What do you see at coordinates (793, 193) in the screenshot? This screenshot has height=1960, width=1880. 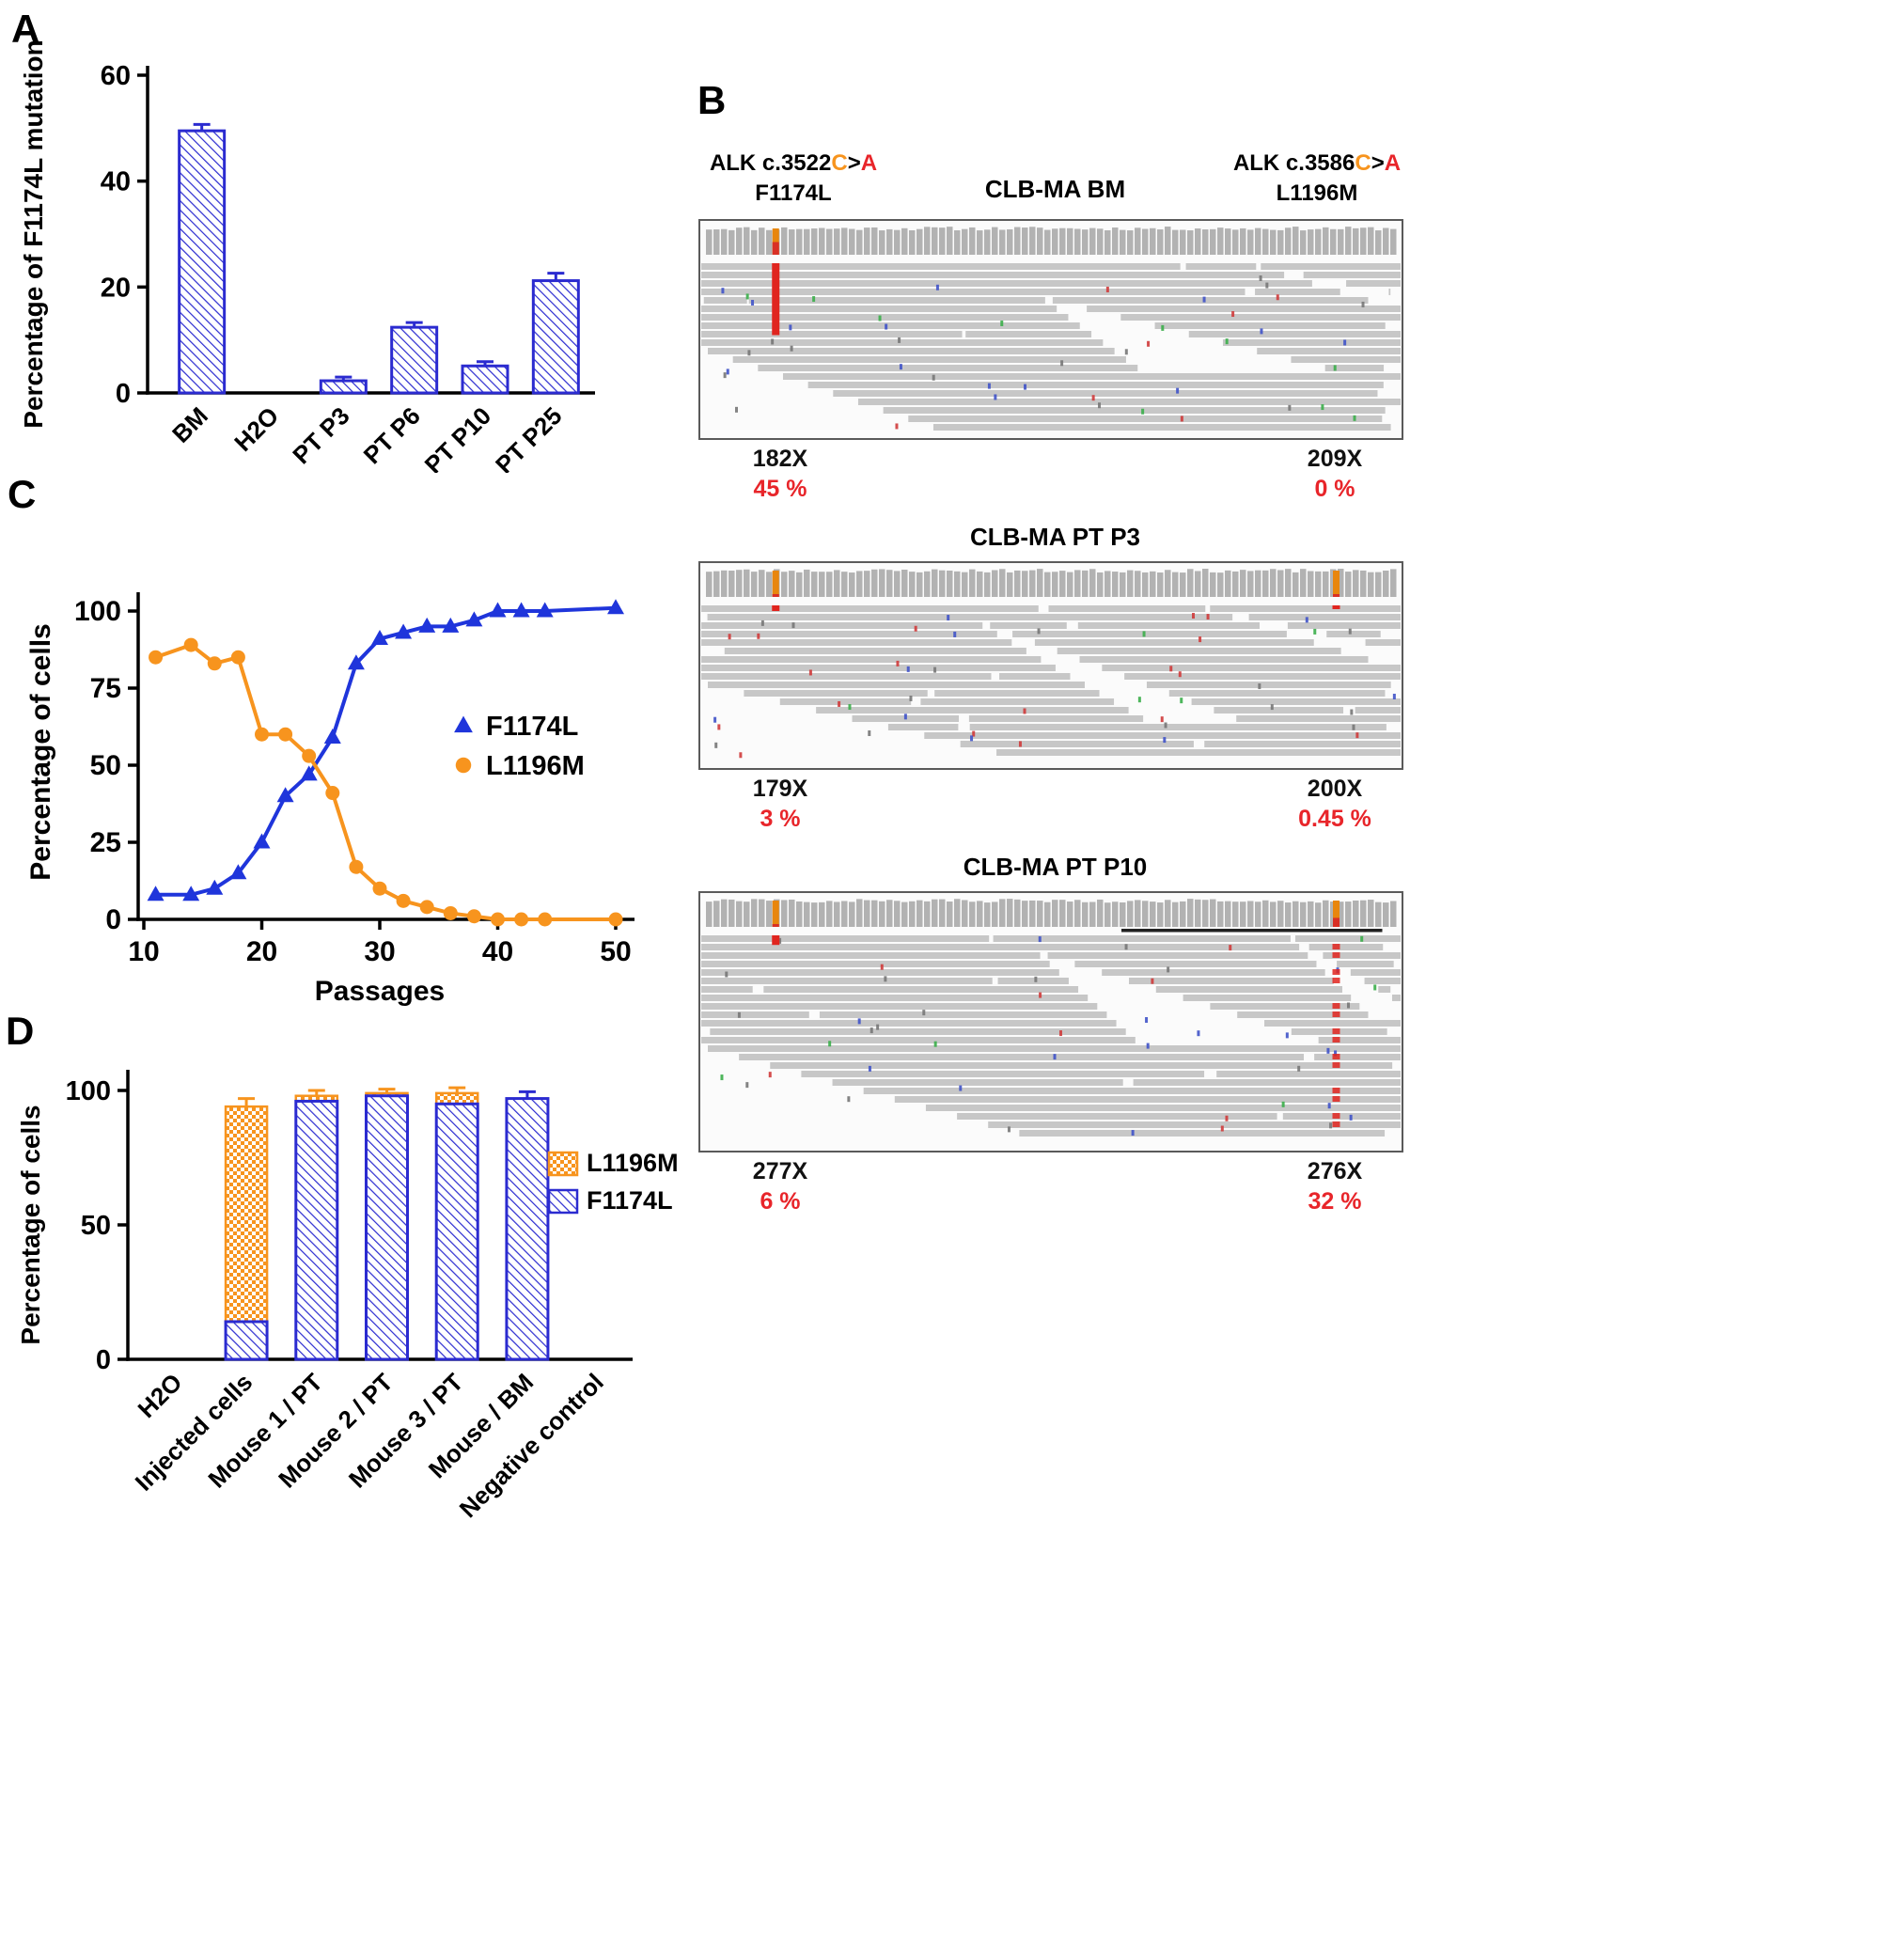 I see `protein-change-left: F1174L` at bounding box center [793, 193].